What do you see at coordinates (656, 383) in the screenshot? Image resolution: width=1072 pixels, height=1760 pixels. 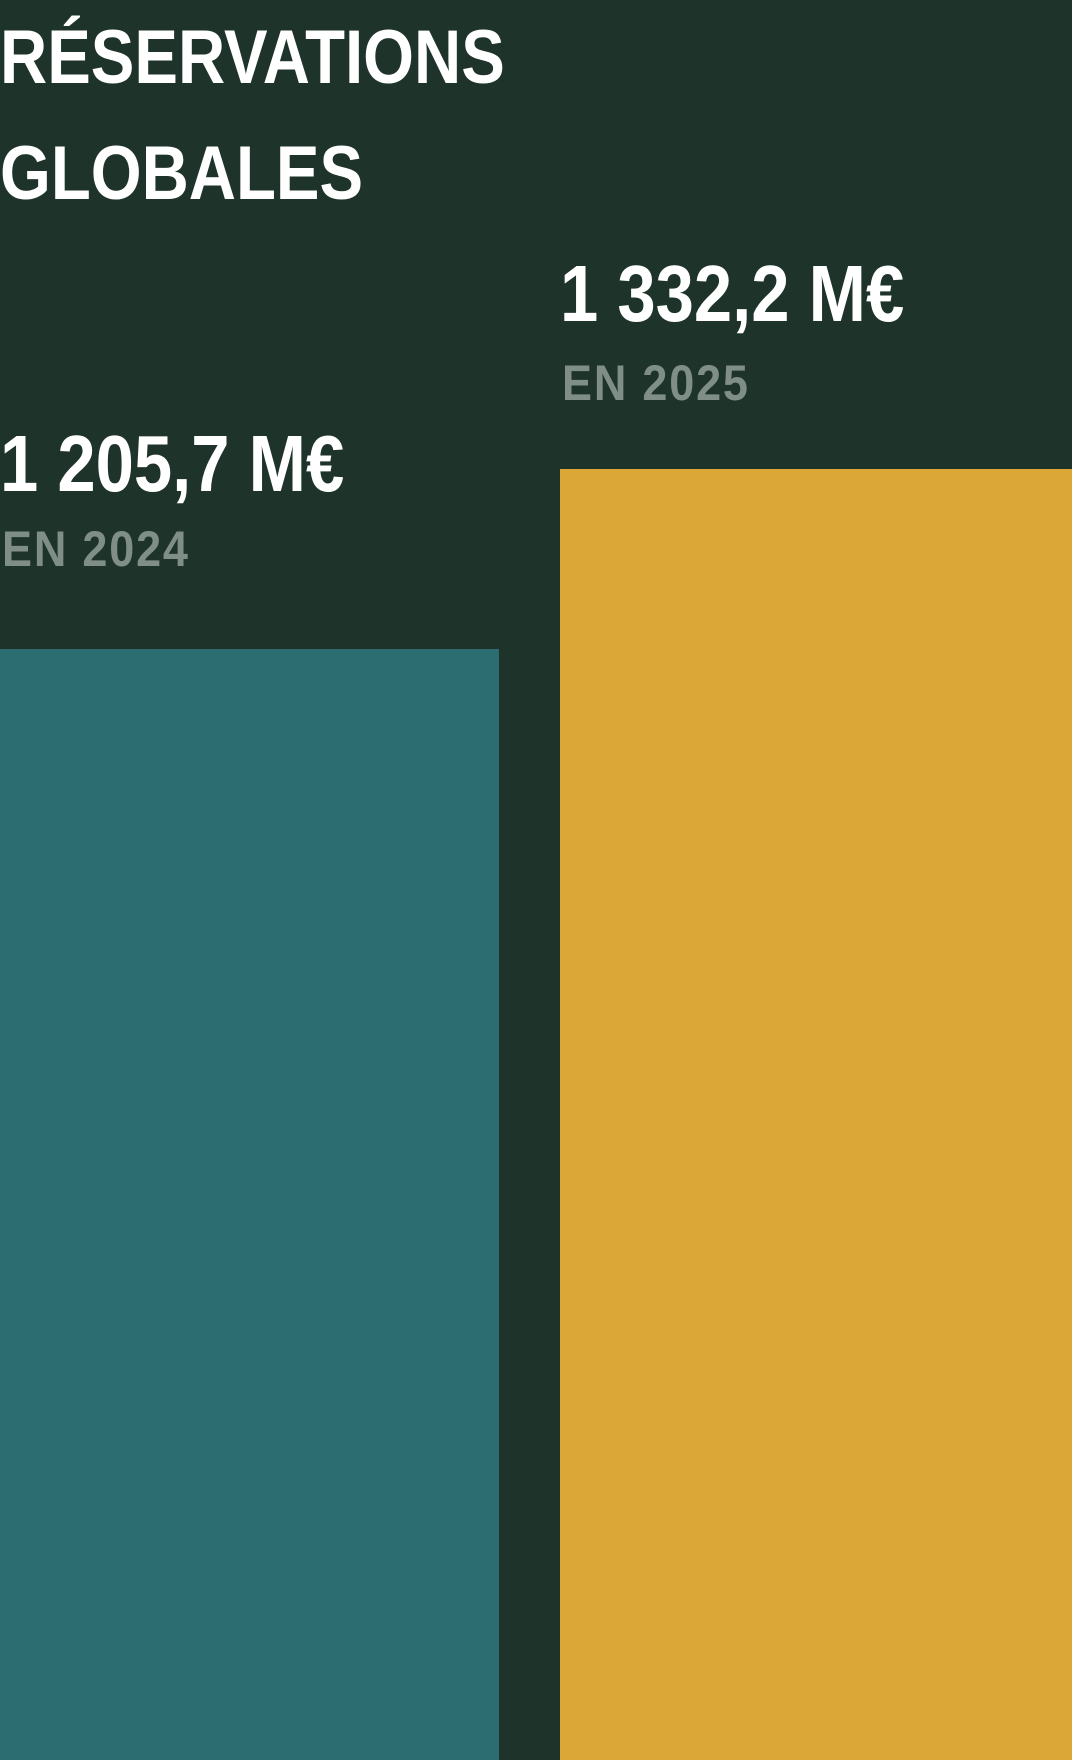 I see `category-label-2025: EN 2025` at bounding box center [656, 383].